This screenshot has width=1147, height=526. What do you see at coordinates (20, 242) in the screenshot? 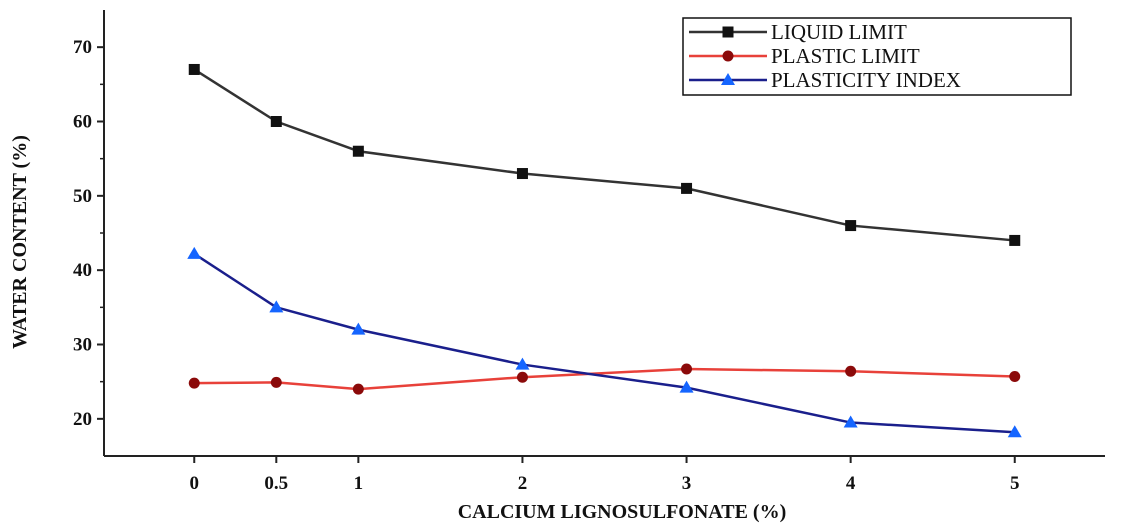
I see `y-axis-title: WATER CONTENT (%)` at bounding box center [20, 242].